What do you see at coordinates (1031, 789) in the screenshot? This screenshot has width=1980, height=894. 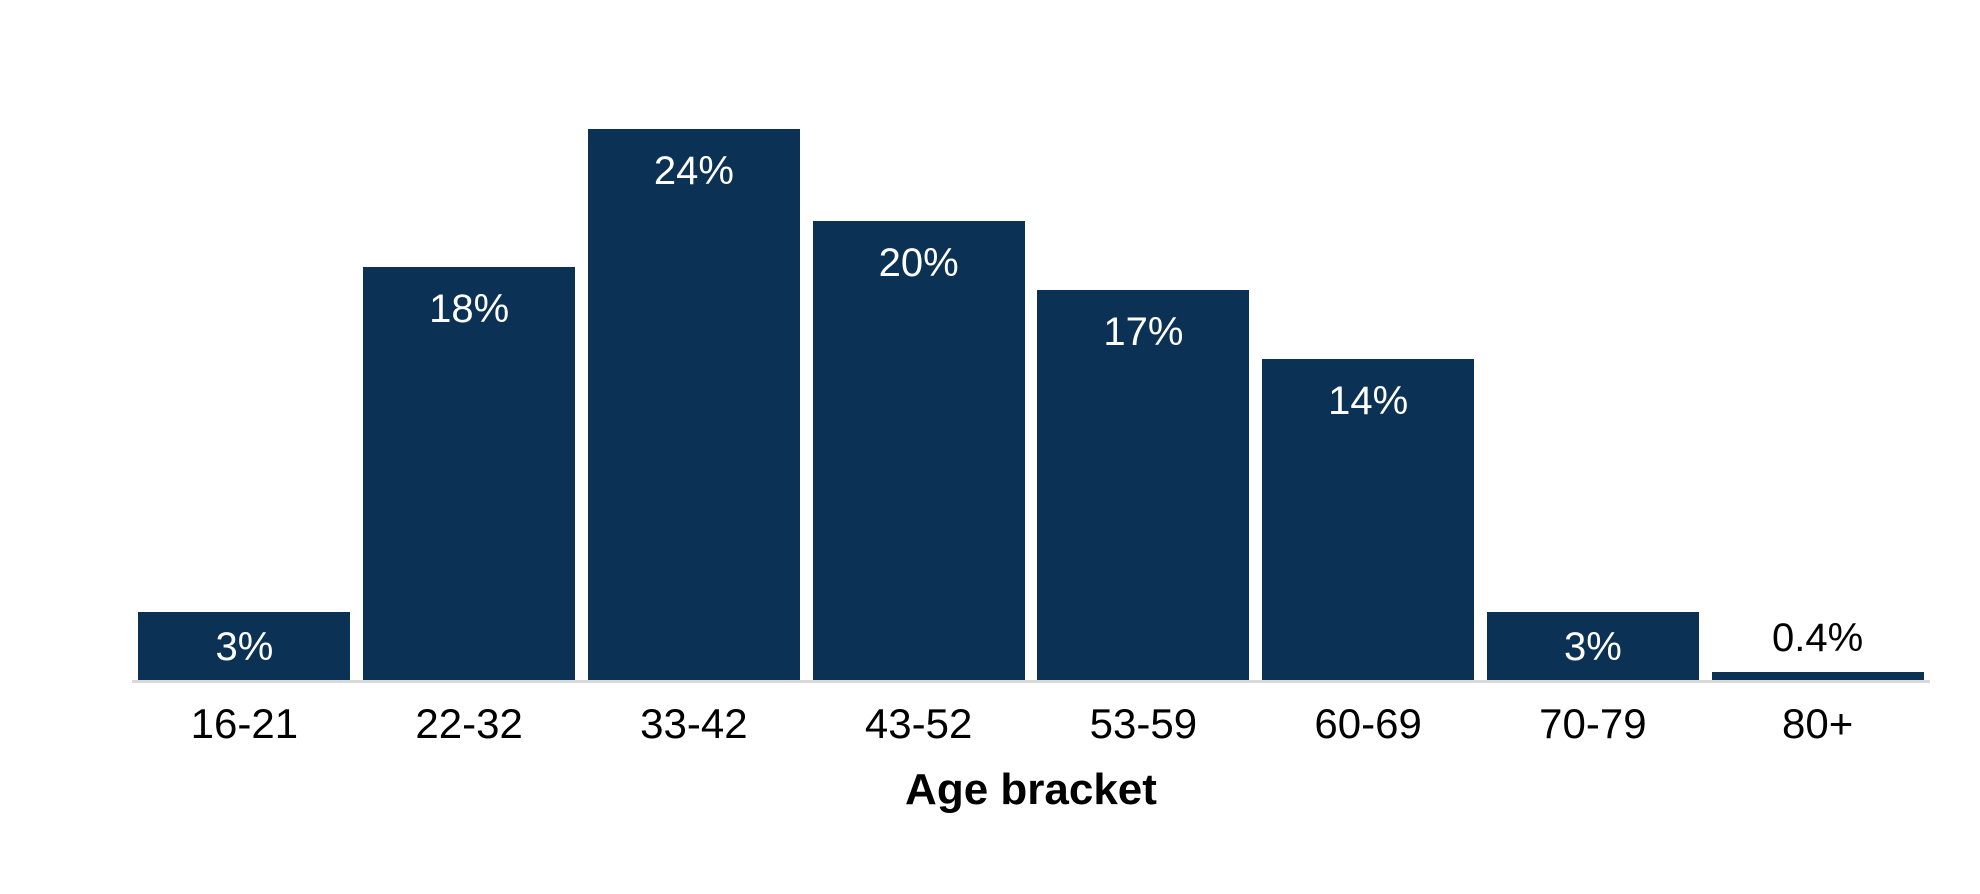 I see `x-axis-title: Age bracket` at bounding box center [1031, 789].